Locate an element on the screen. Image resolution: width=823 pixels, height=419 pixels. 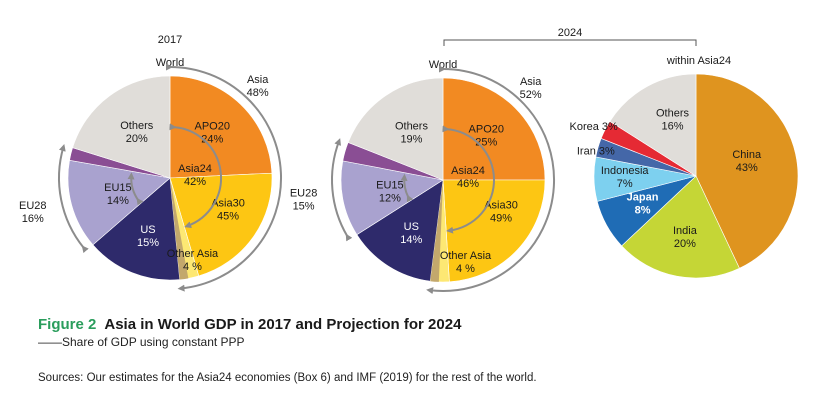
pie2017-arrow-eu15 is located at coordinates (135, 189).